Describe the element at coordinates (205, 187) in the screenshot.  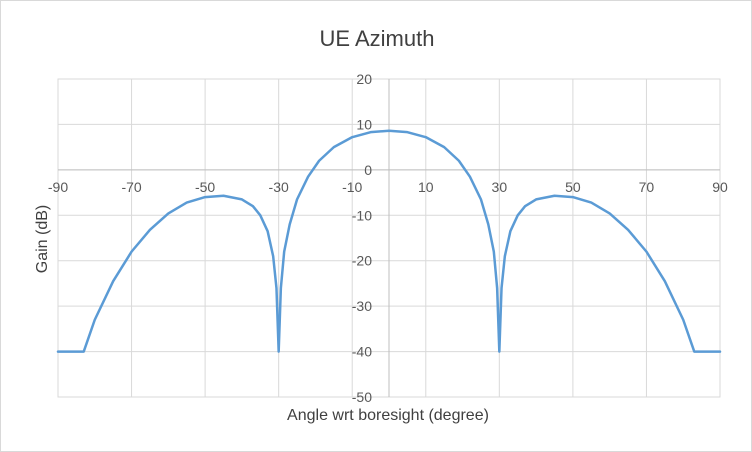
I see `x-tick-label: -50` at that location.